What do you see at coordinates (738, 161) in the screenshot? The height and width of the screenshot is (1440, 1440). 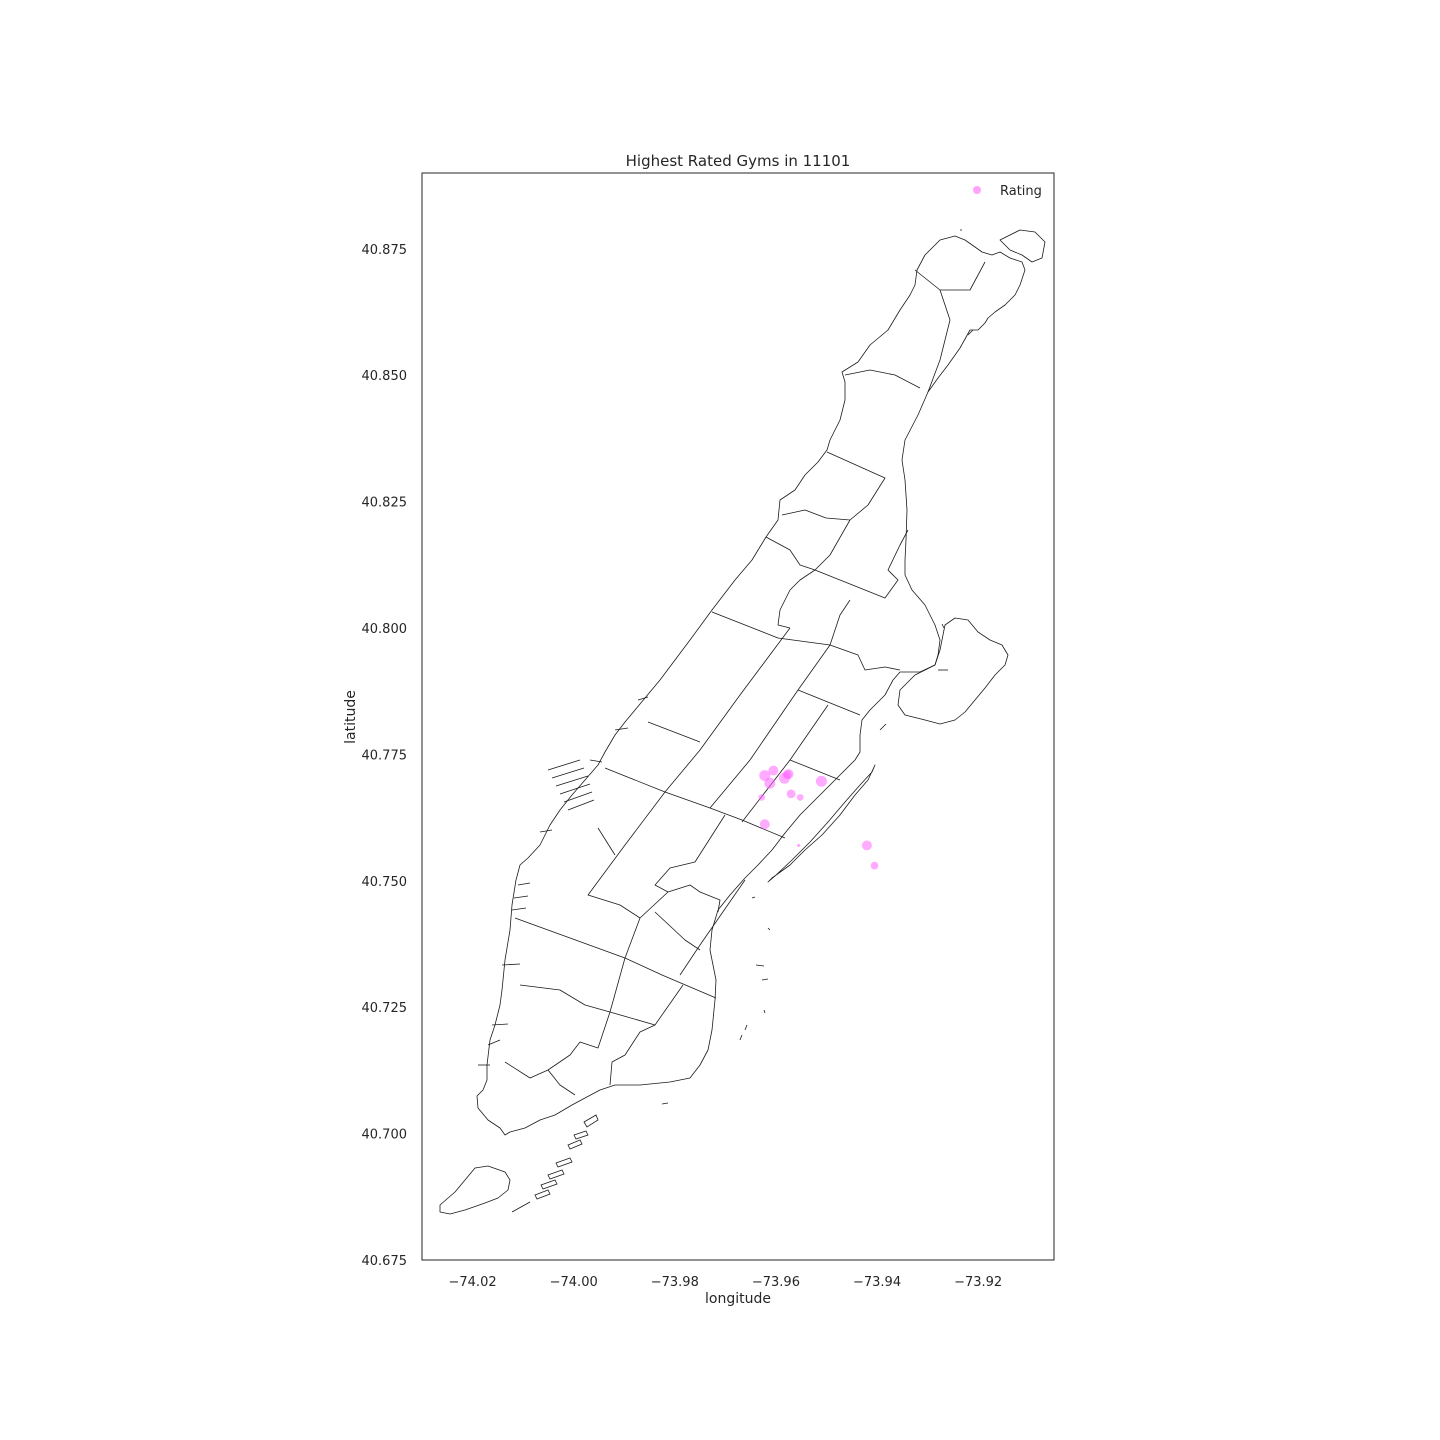 I see `chart-title: Highest Rated Gyms in 11101` at bounding box center [738, 161].